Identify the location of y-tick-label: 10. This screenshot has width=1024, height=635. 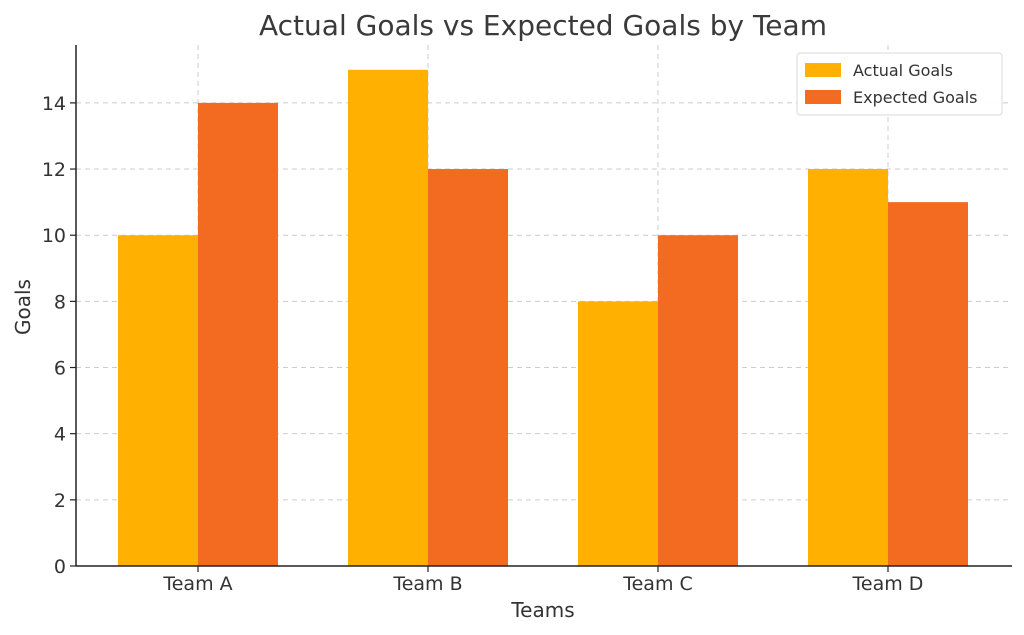
(54, 236).